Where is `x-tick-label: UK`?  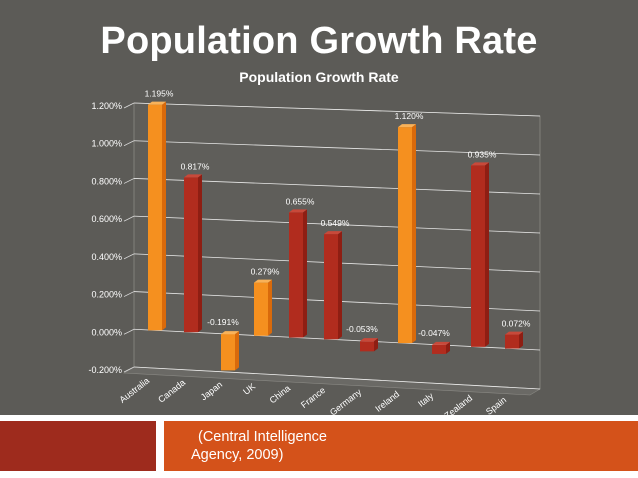 x-tick-label: UK is located at coordinates (249, 389).